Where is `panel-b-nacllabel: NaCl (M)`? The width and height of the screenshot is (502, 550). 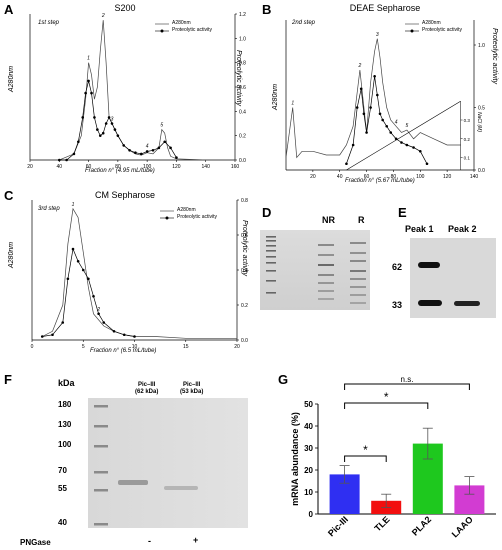 panel-b-nacllabel: NaCl (M) is located at coordinates (479, 122).